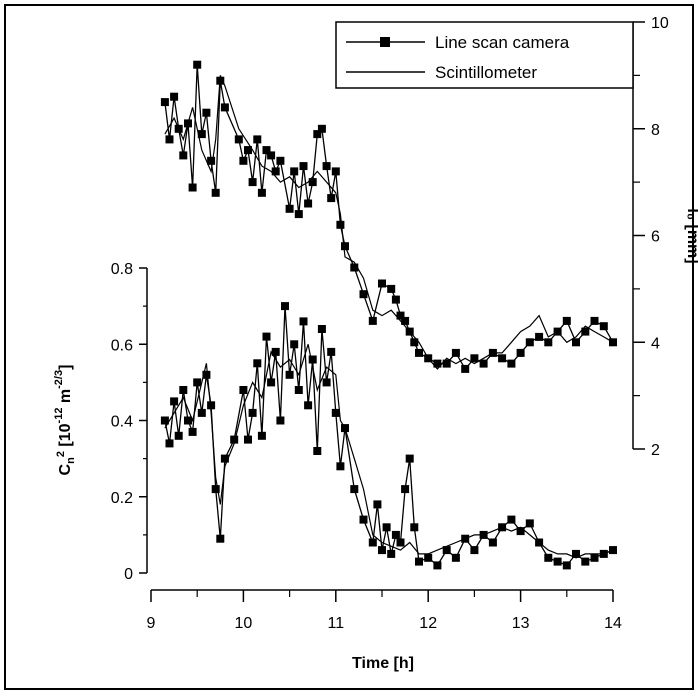  What do you see at coordinates (383, 663) in the screenshot?
I see `x-axis-label: Time [h]` at bounding box center [383, 663].